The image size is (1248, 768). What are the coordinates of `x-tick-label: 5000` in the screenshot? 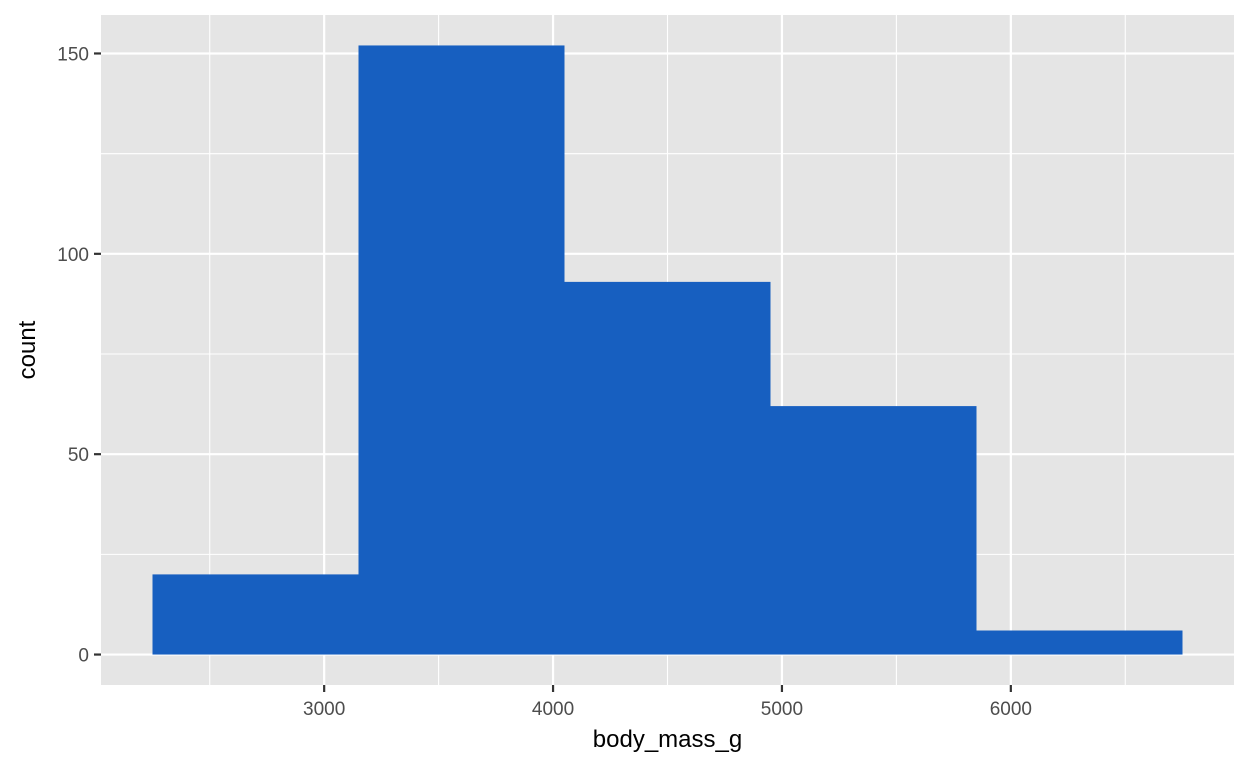 It's located at (782, 709).